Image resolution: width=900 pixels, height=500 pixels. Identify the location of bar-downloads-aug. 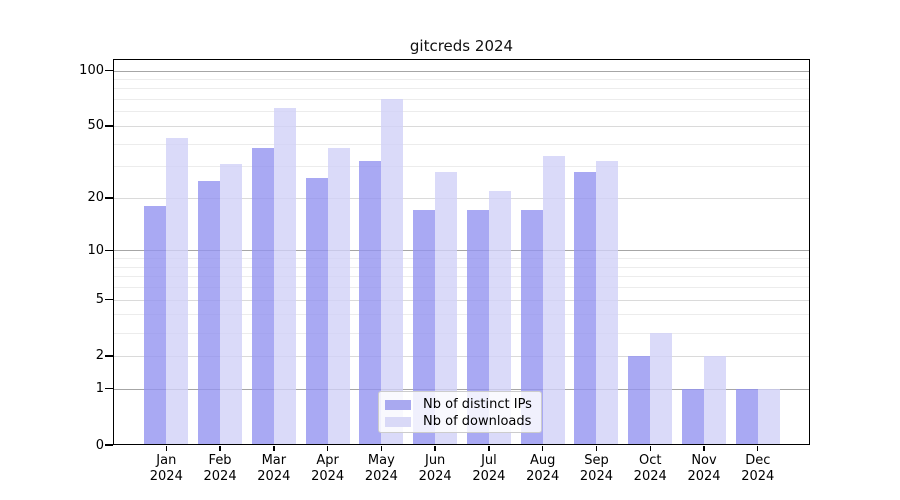
(553, 300).